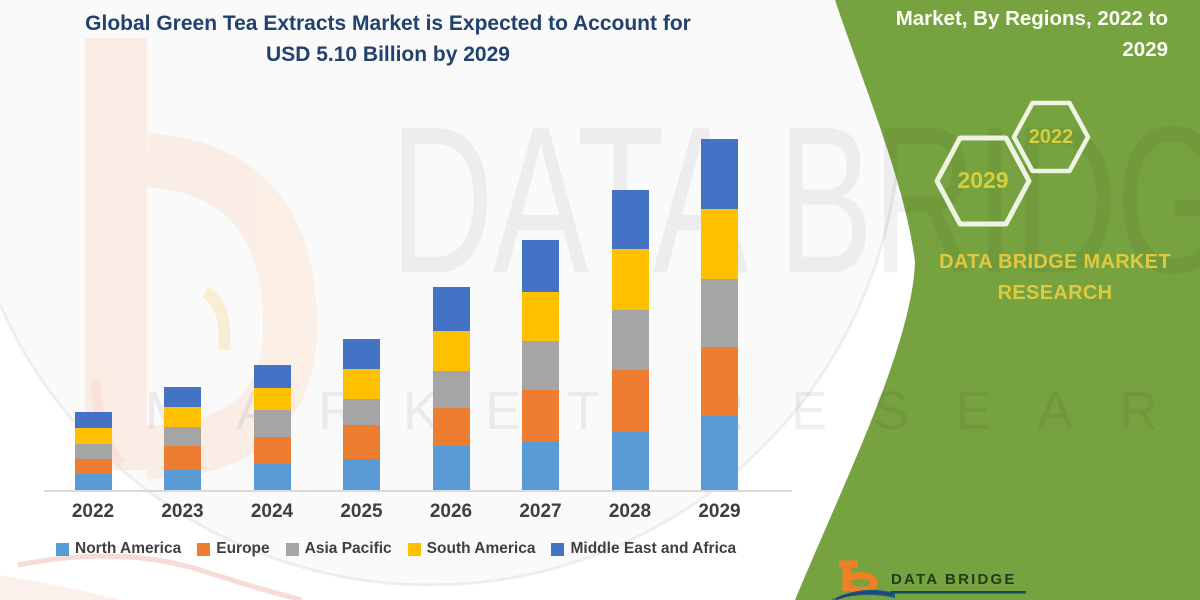  What do you see at coordinates (93, 511) in the screenshot?
I see `x-axis-label-2022: 2022` at bounding box center [93, 511].